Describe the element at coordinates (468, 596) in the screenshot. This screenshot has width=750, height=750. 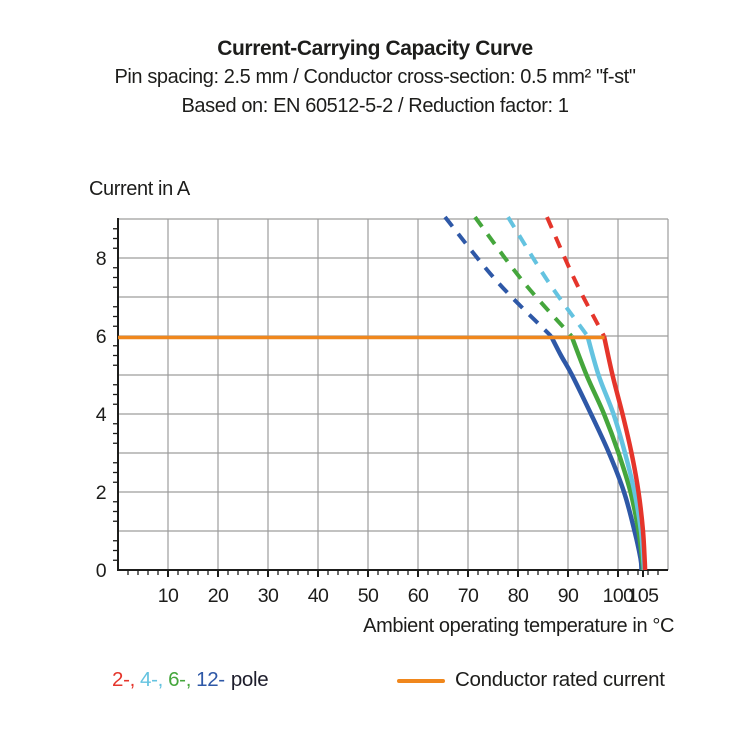
I see `x-tick-label: 70` at that location.